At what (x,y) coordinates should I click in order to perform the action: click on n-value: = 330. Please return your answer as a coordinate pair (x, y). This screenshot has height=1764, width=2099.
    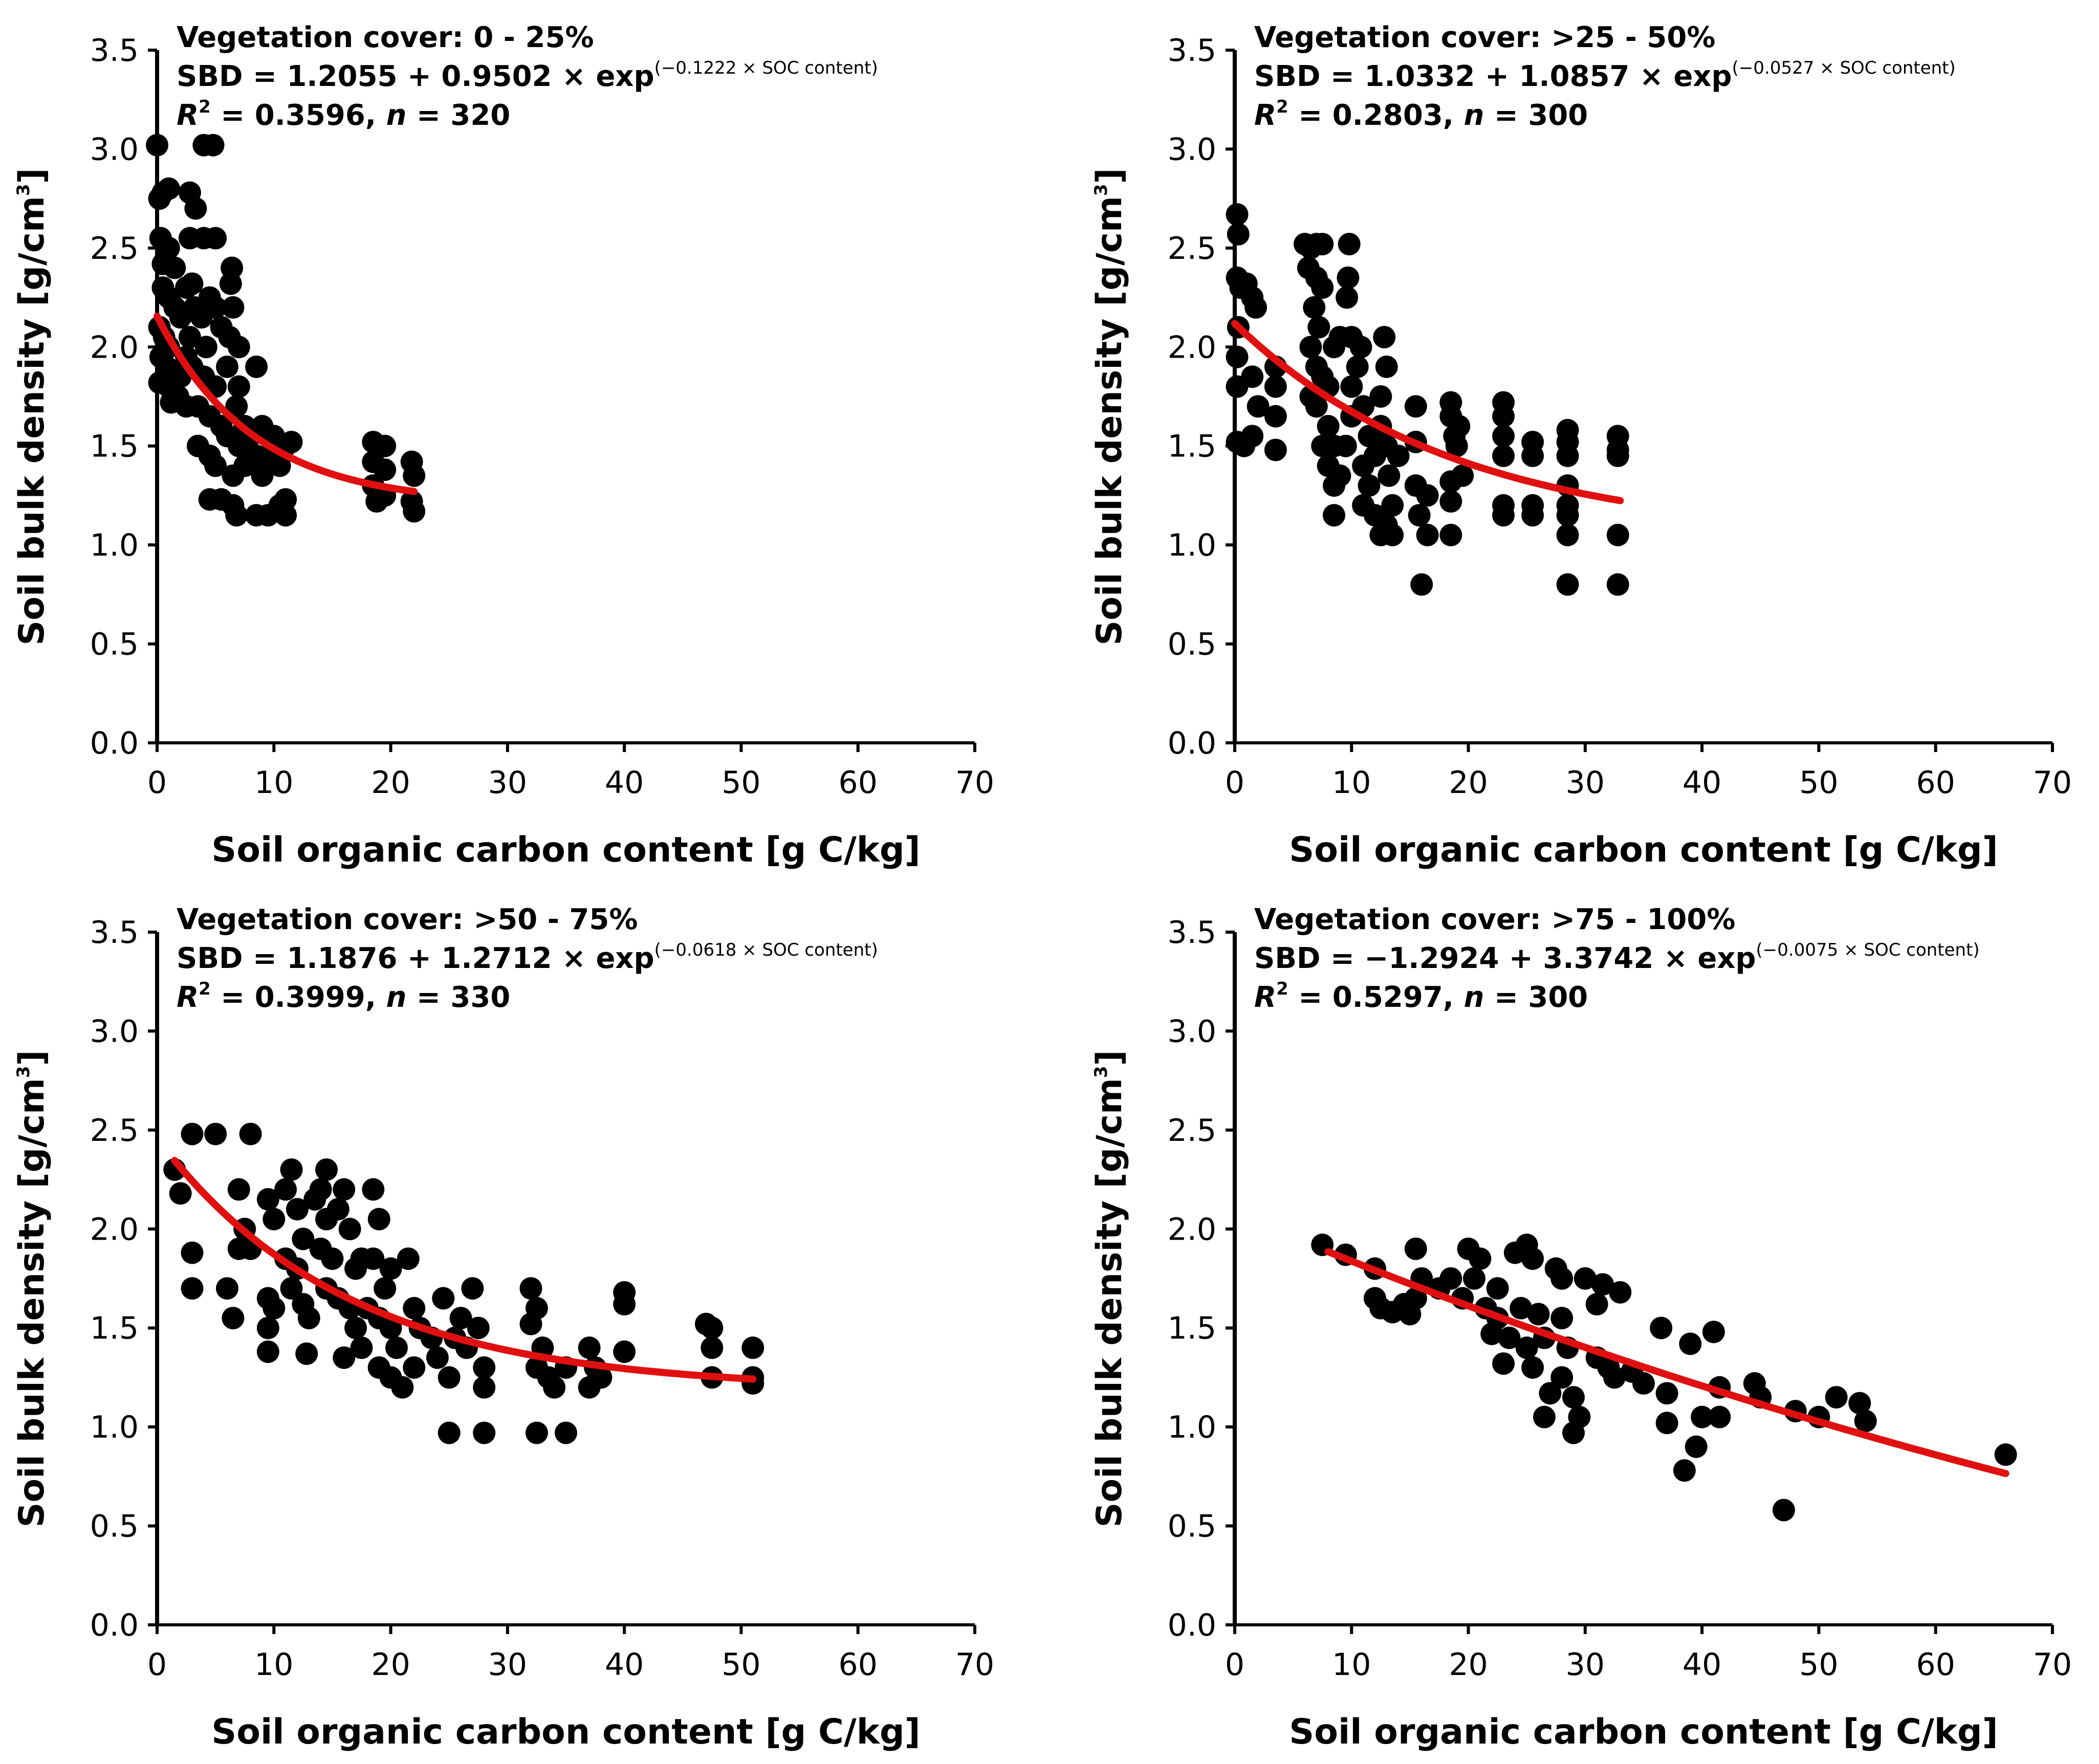
    Looking at the image, I should click on (458, 997).